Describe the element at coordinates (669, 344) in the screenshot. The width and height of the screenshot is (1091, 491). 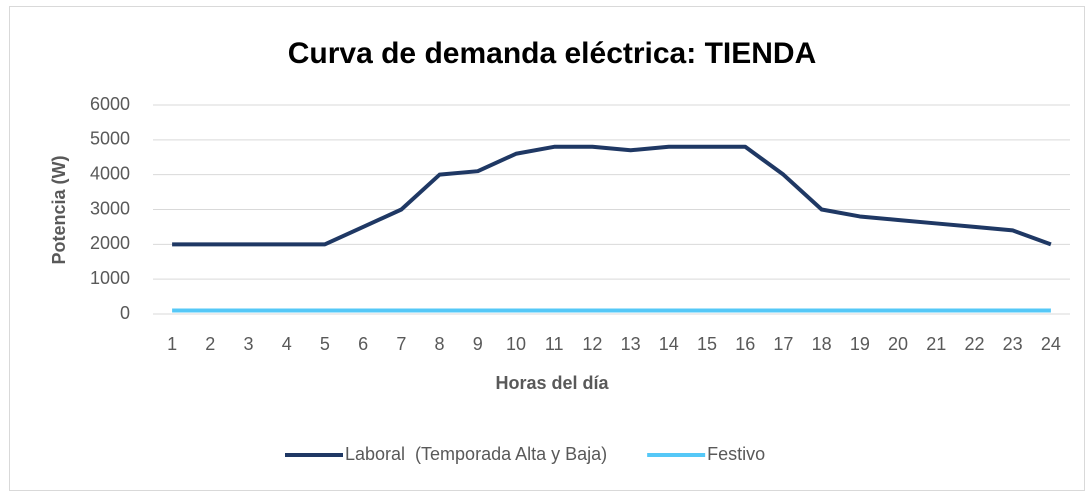
I see `x-tick-label: 14` at that location.